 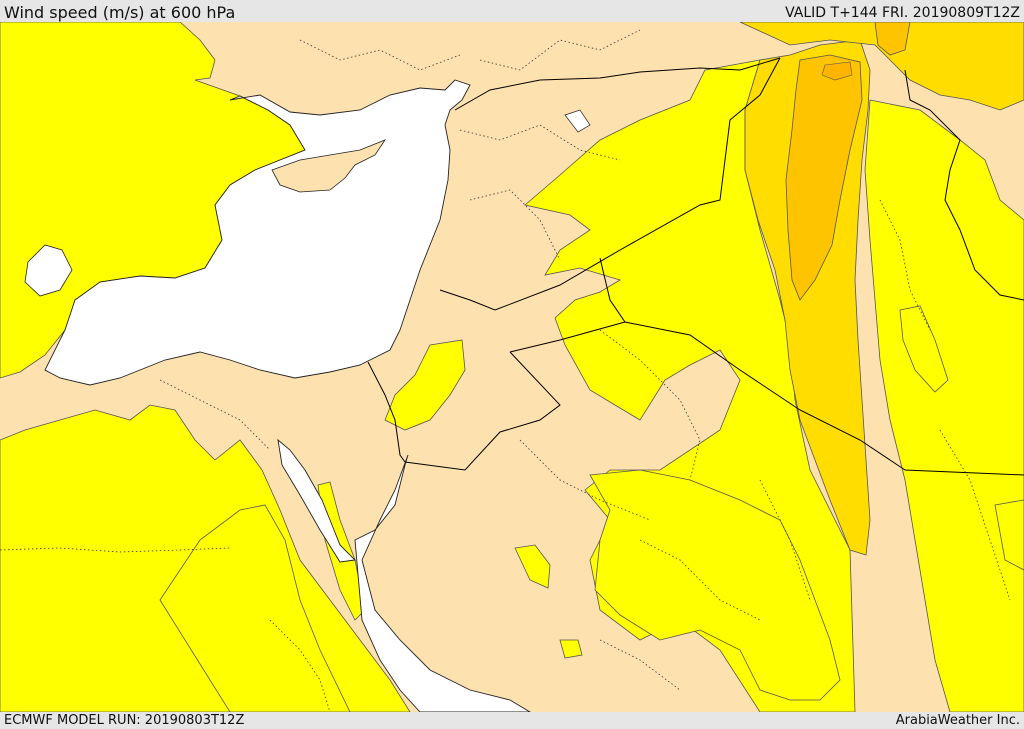 What do you see at coordinates (881, 66) in the screenshot?
I see `wind-area-ne-outer` at bounding box center [881, 66].